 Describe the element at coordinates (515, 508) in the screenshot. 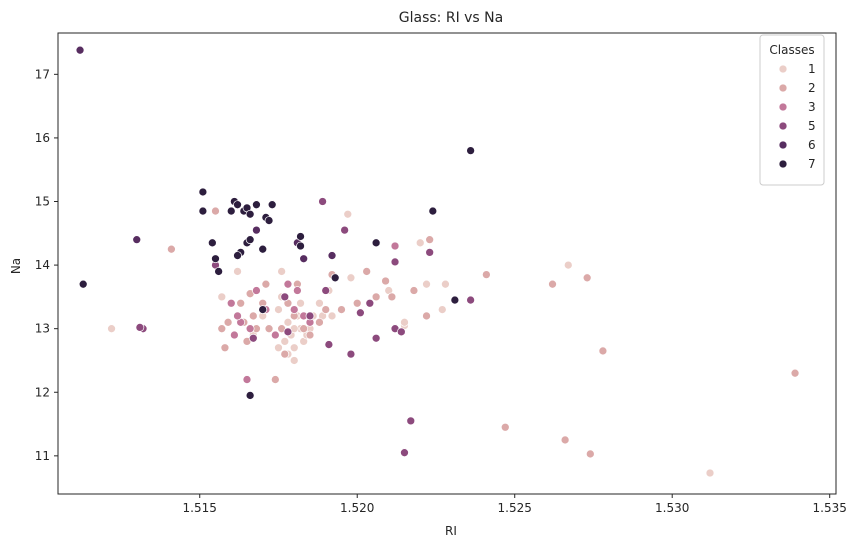

I see `x-tick-label: 1.525` at that location.